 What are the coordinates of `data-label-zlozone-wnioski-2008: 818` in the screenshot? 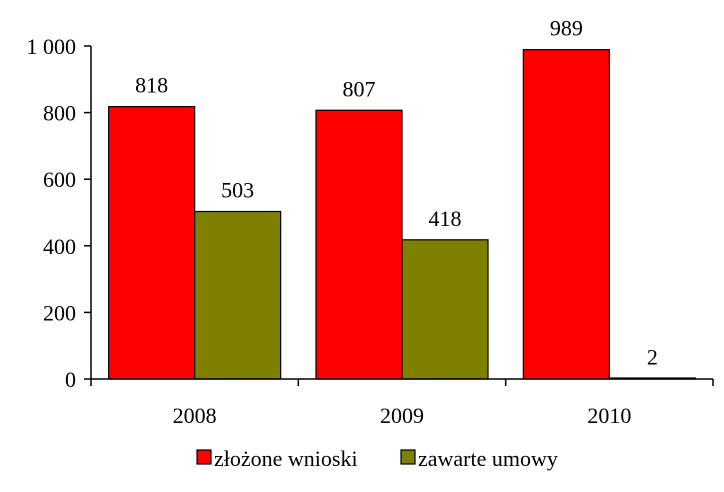 It's located at (151, 85).